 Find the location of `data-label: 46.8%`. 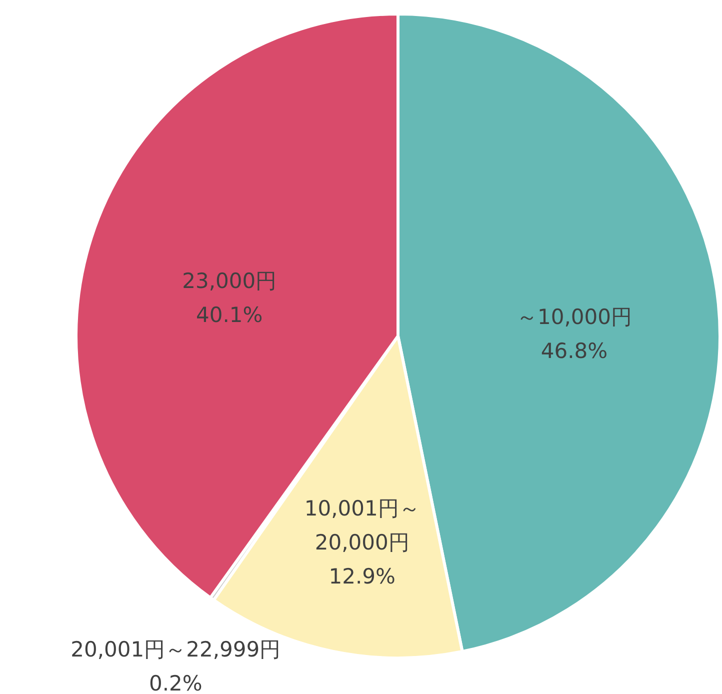

data-label: 46.8% is located at coordinates (574, 351).